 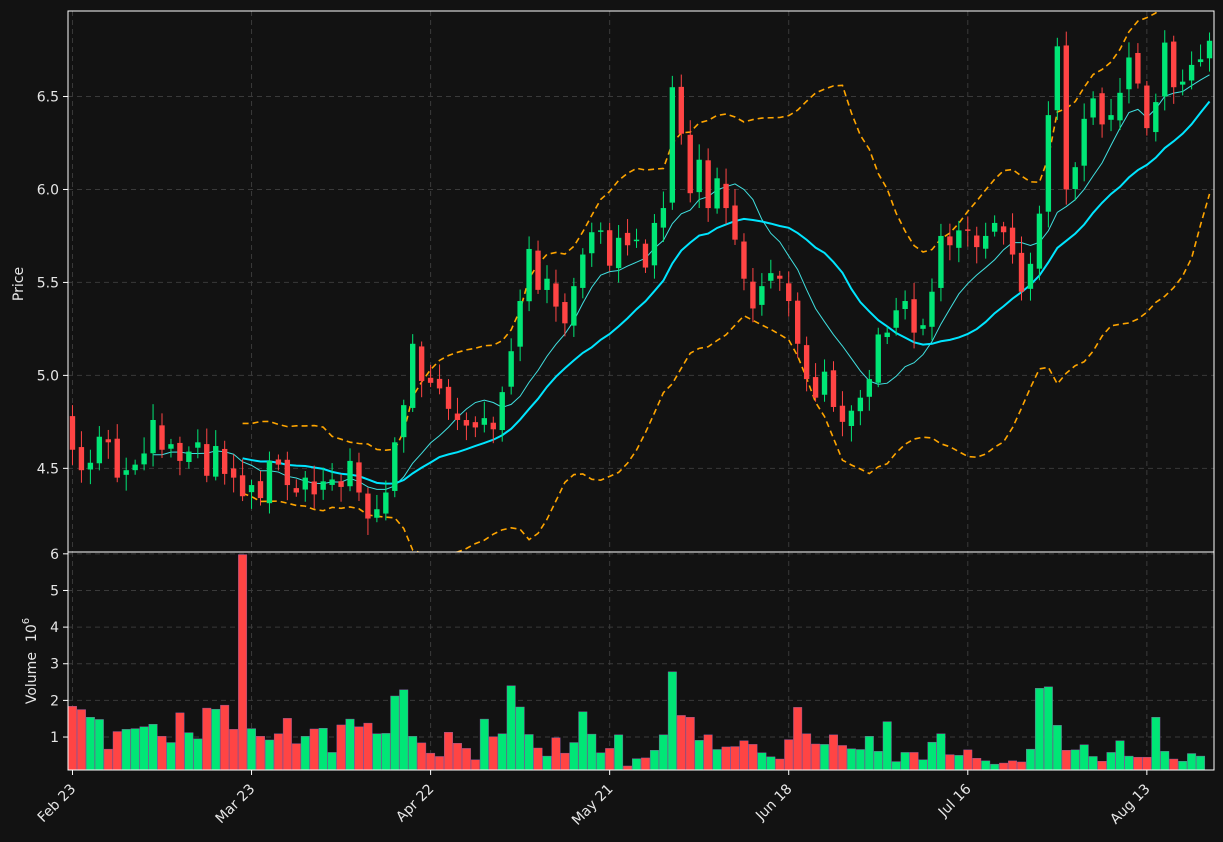 I want to click on price-y-tick-label: 6.5, so click(x=48, y=98).